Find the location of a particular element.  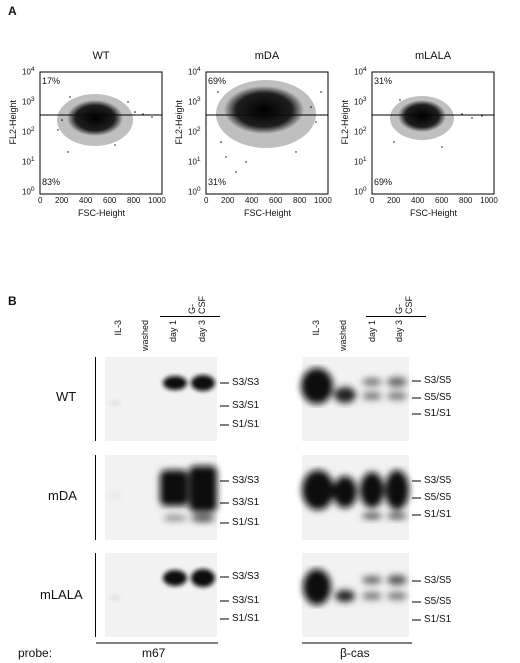

band-left-mda-2: S1/S1 is located at coordinates (246, 522).